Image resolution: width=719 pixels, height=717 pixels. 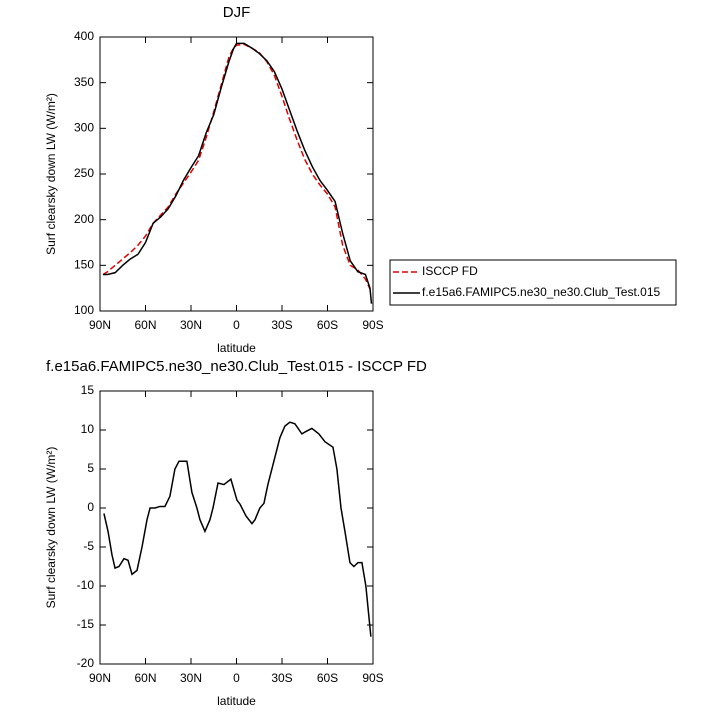 I want to click on y-tick-label: 0, so click(x=90, y=507).